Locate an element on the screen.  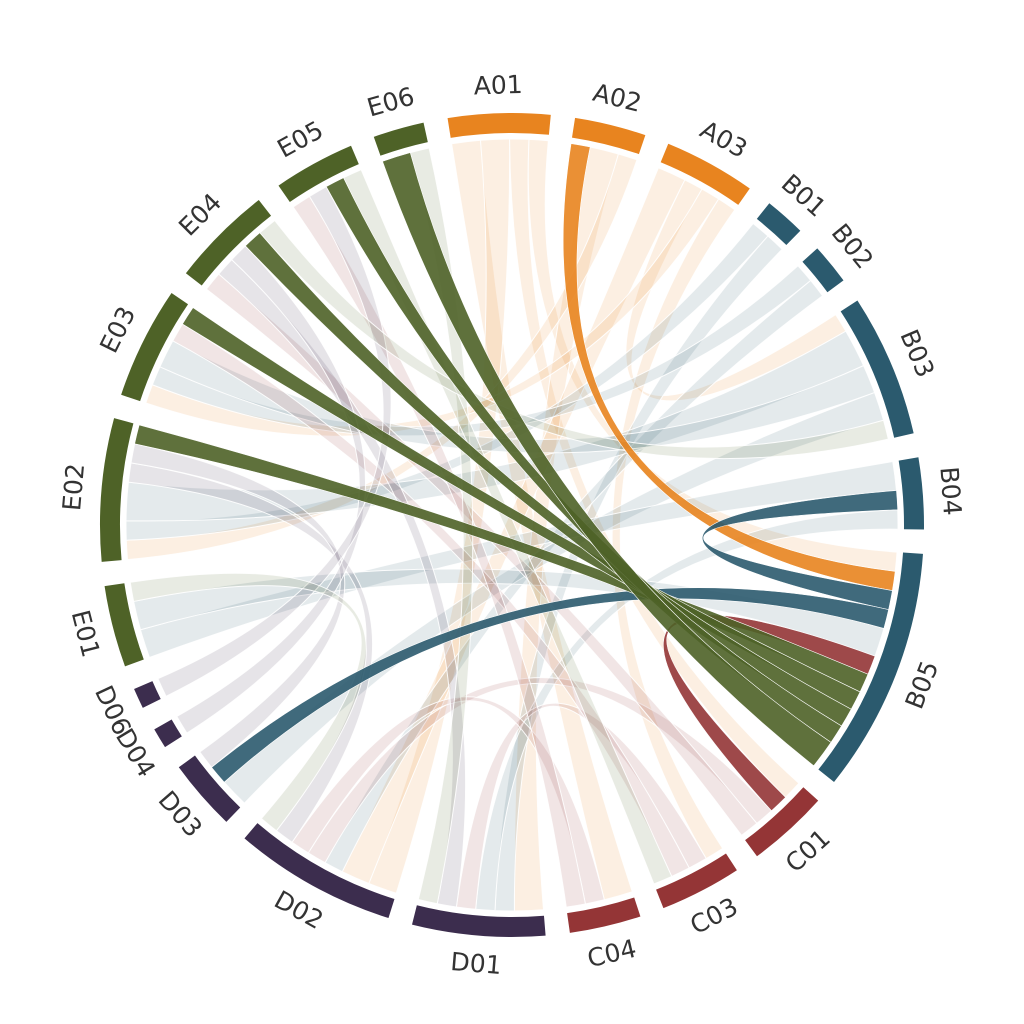
segment-arc-e05 is located at coordinates (318, 174).